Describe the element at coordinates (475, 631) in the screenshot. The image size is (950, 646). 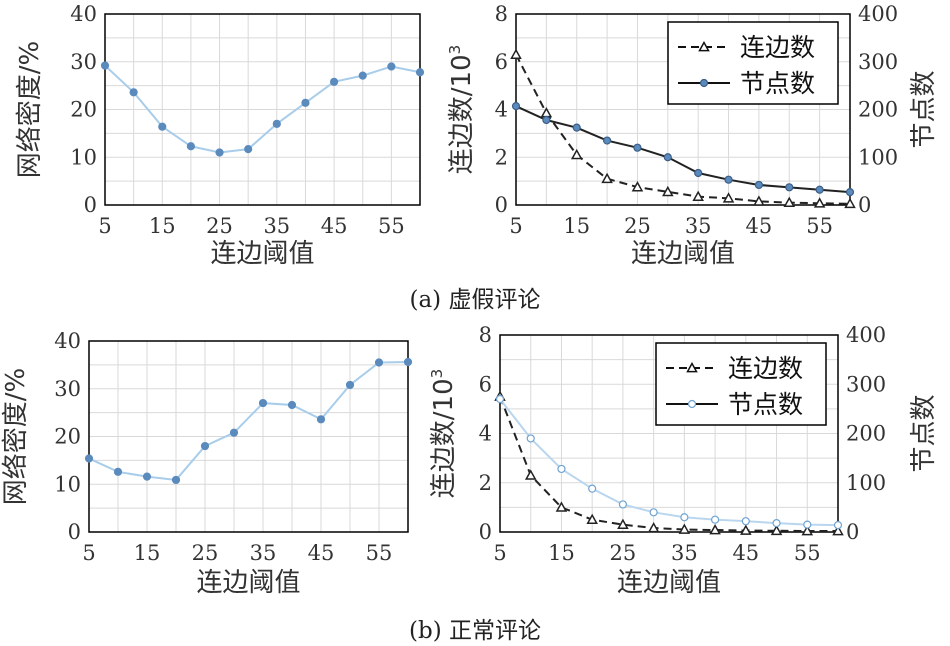
I see `caption-b: (b) 正常评论` at that location.